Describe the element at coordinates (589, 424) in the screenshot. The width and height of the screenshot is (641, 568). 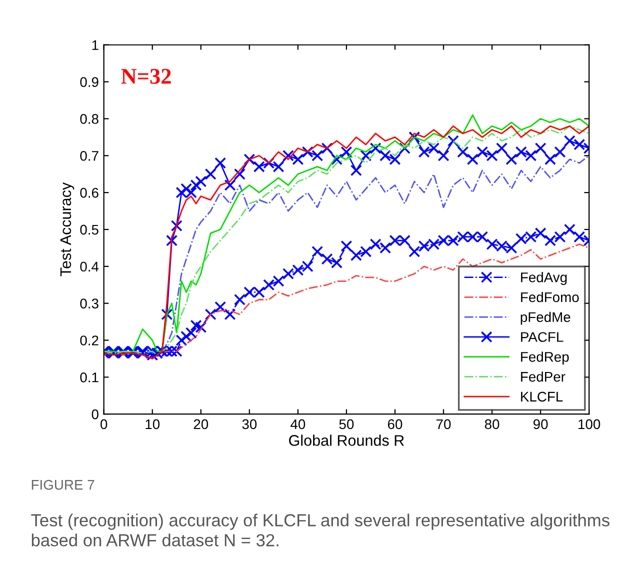
I see `x-tick-label: 100` at that location.